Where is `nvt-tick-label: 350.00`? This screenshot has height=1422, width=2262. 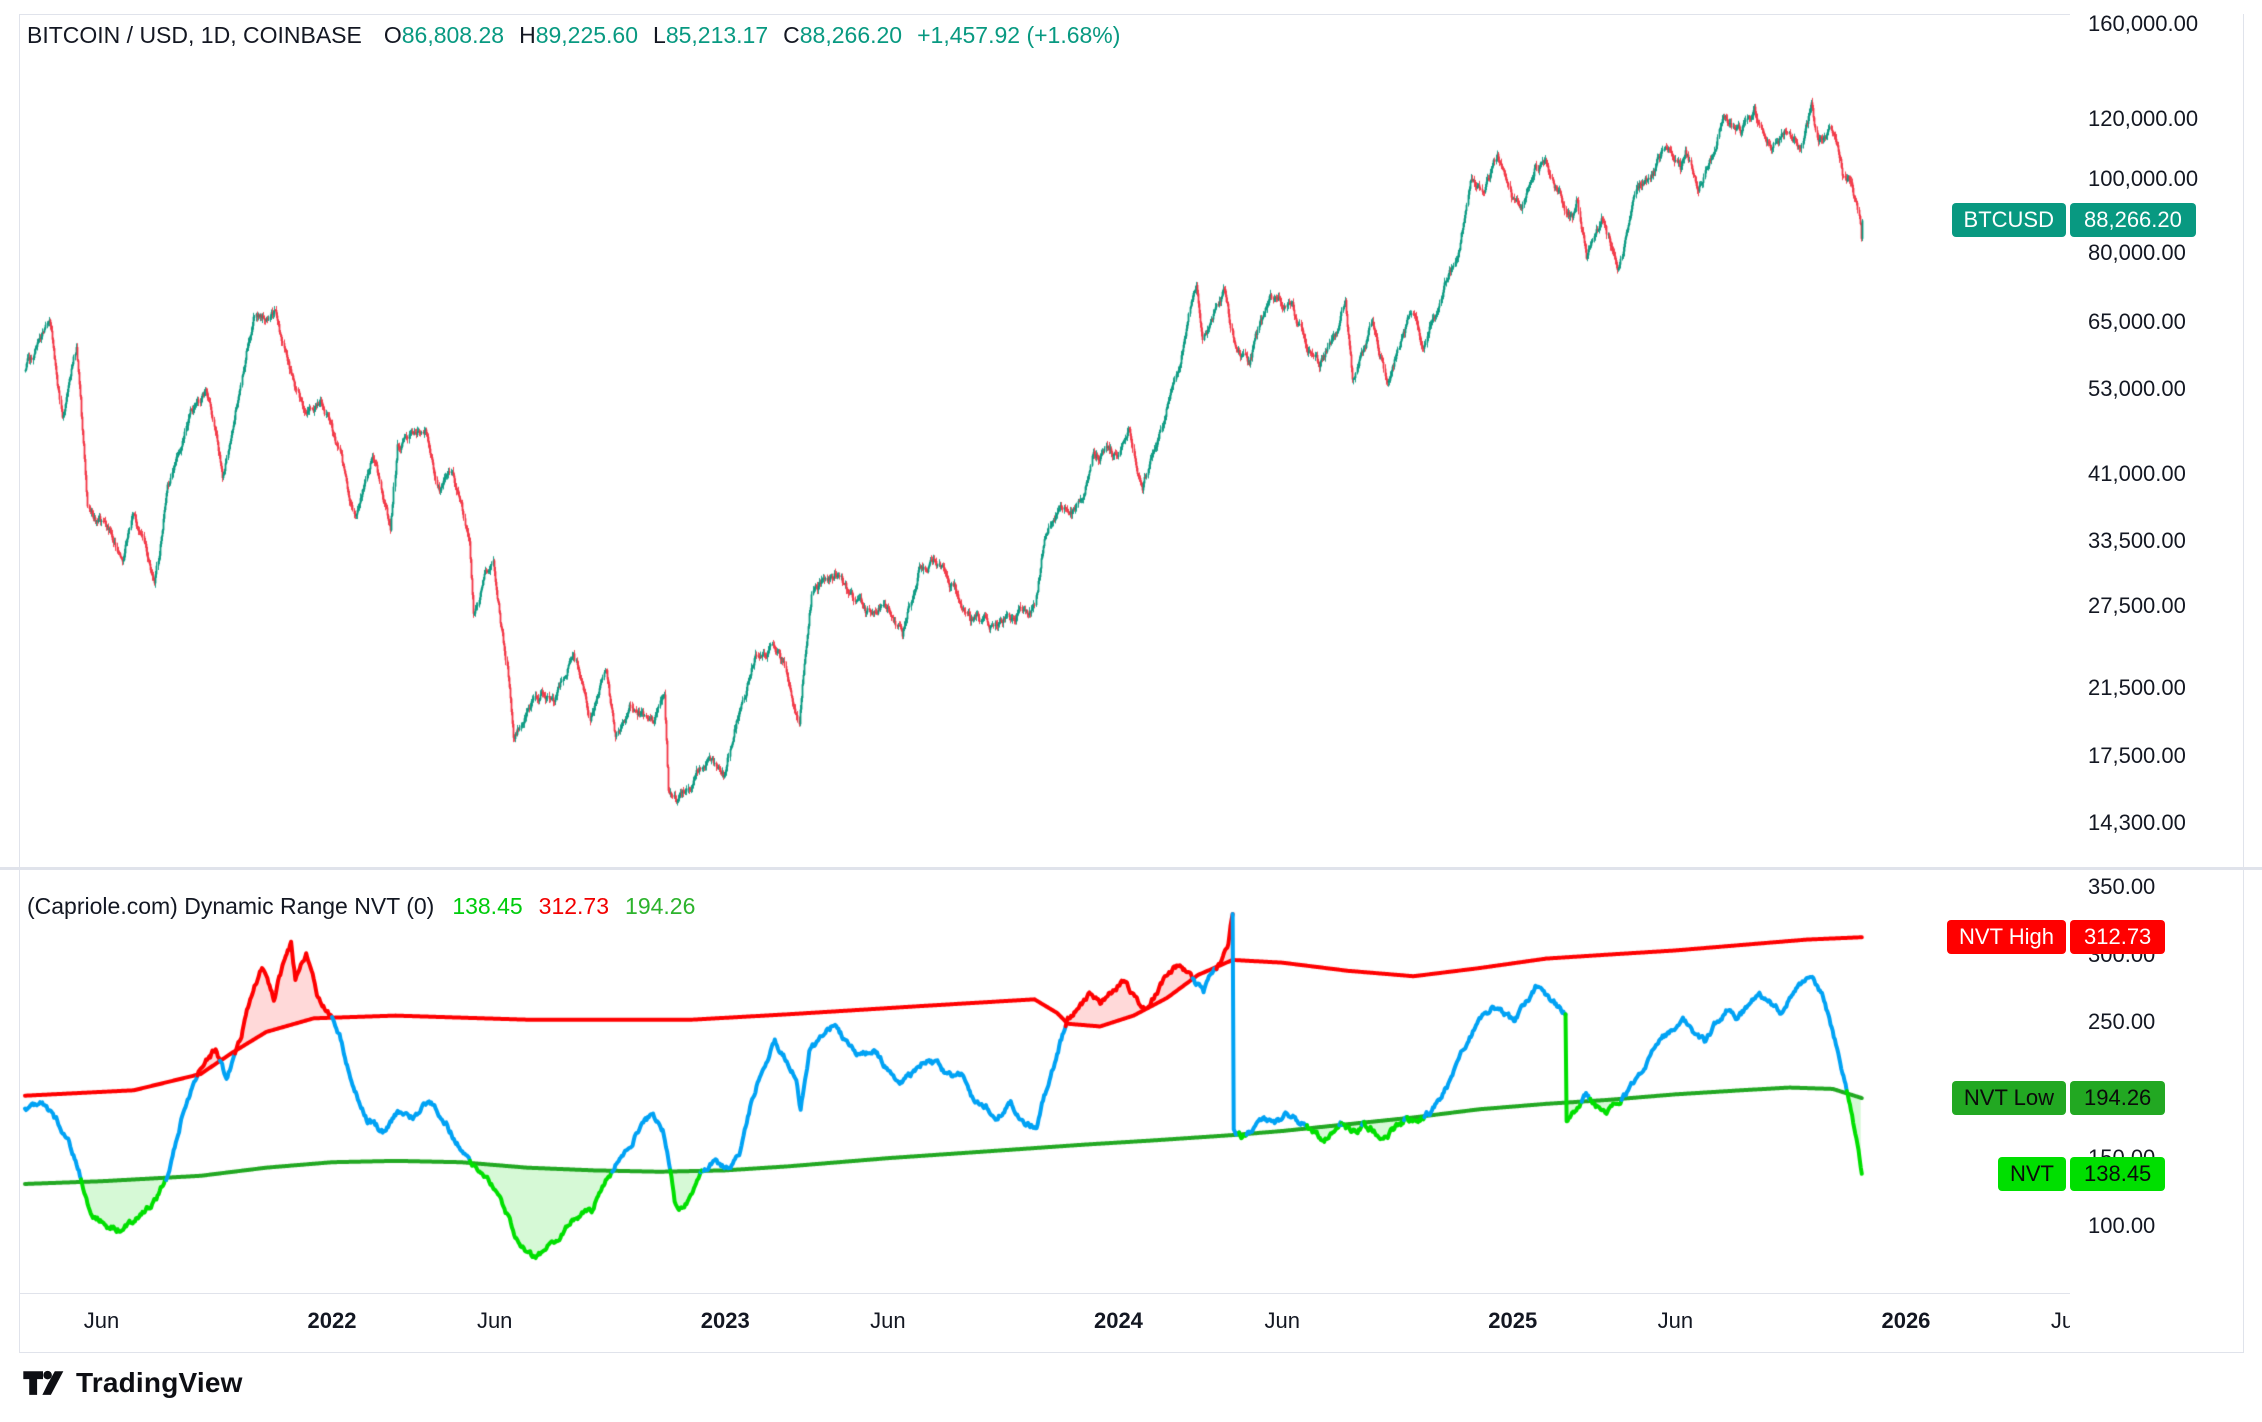
nvt-tick-label: 350.00 is located at coordinates (2122, 886).